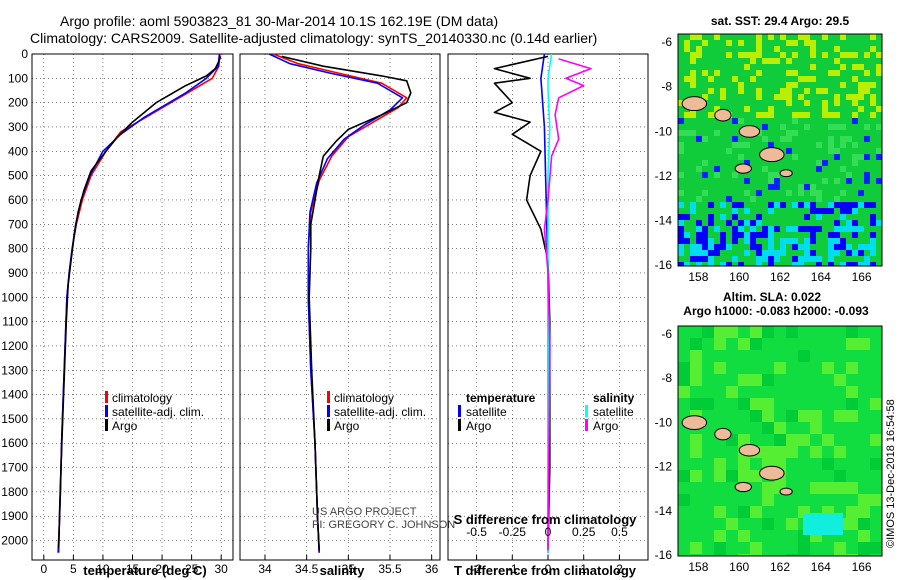 The width and height of the screenshot is (900, 580). What do you see at coordinates (18, 176) in the screenshot?
I see `y-tick-label: 500` at bounding box center [18, 176].